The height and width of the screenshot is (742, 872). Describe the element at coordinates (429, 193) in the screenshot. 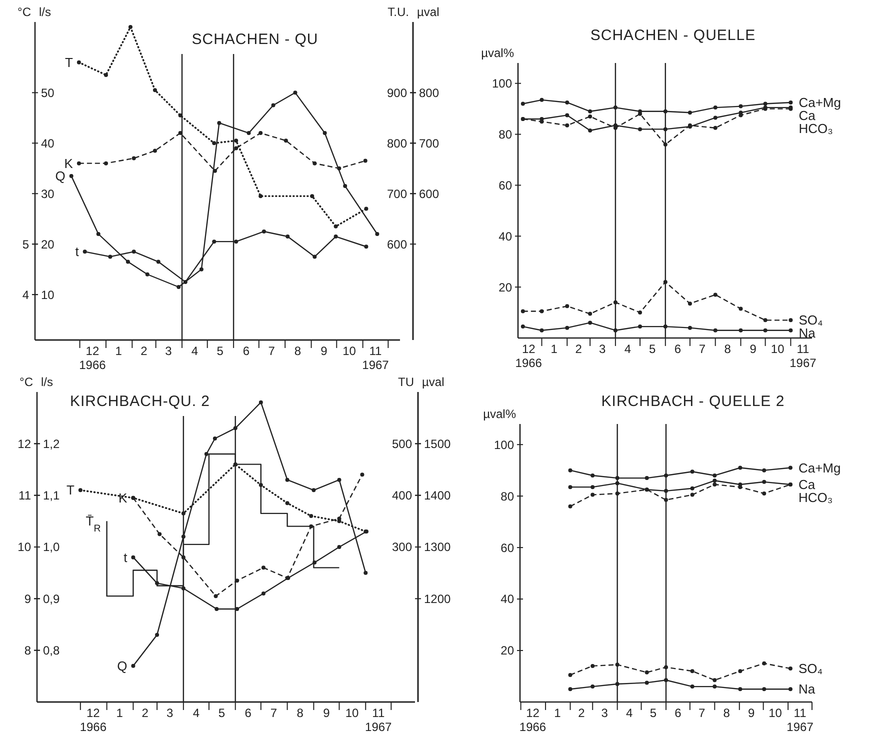

I see `y-tick-label: 600` at that location.